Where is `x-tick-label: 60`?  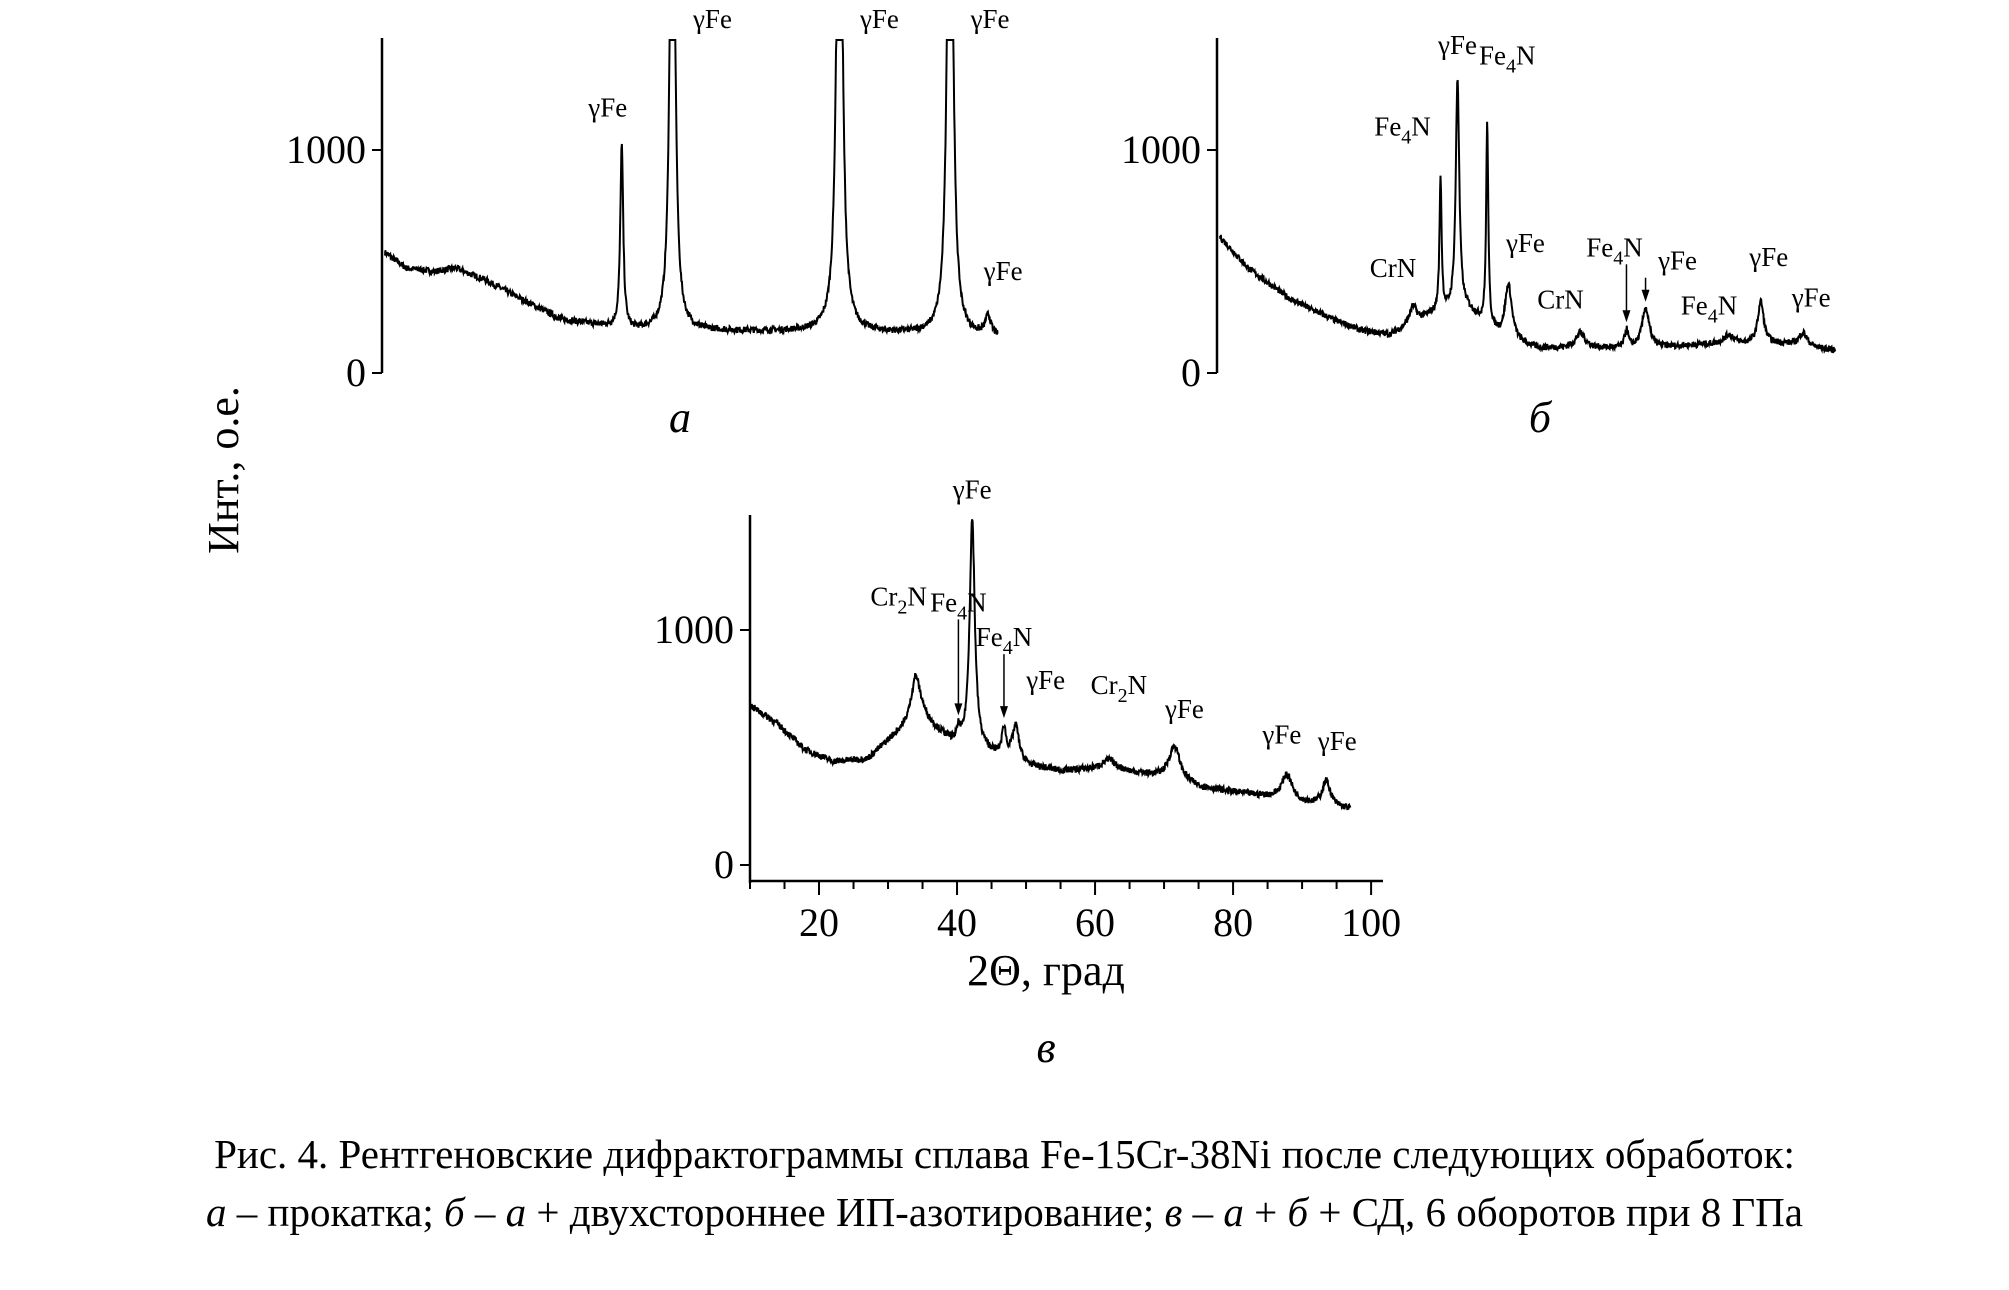
x-tick-label: 60 is located at coordinates (1095, 922).